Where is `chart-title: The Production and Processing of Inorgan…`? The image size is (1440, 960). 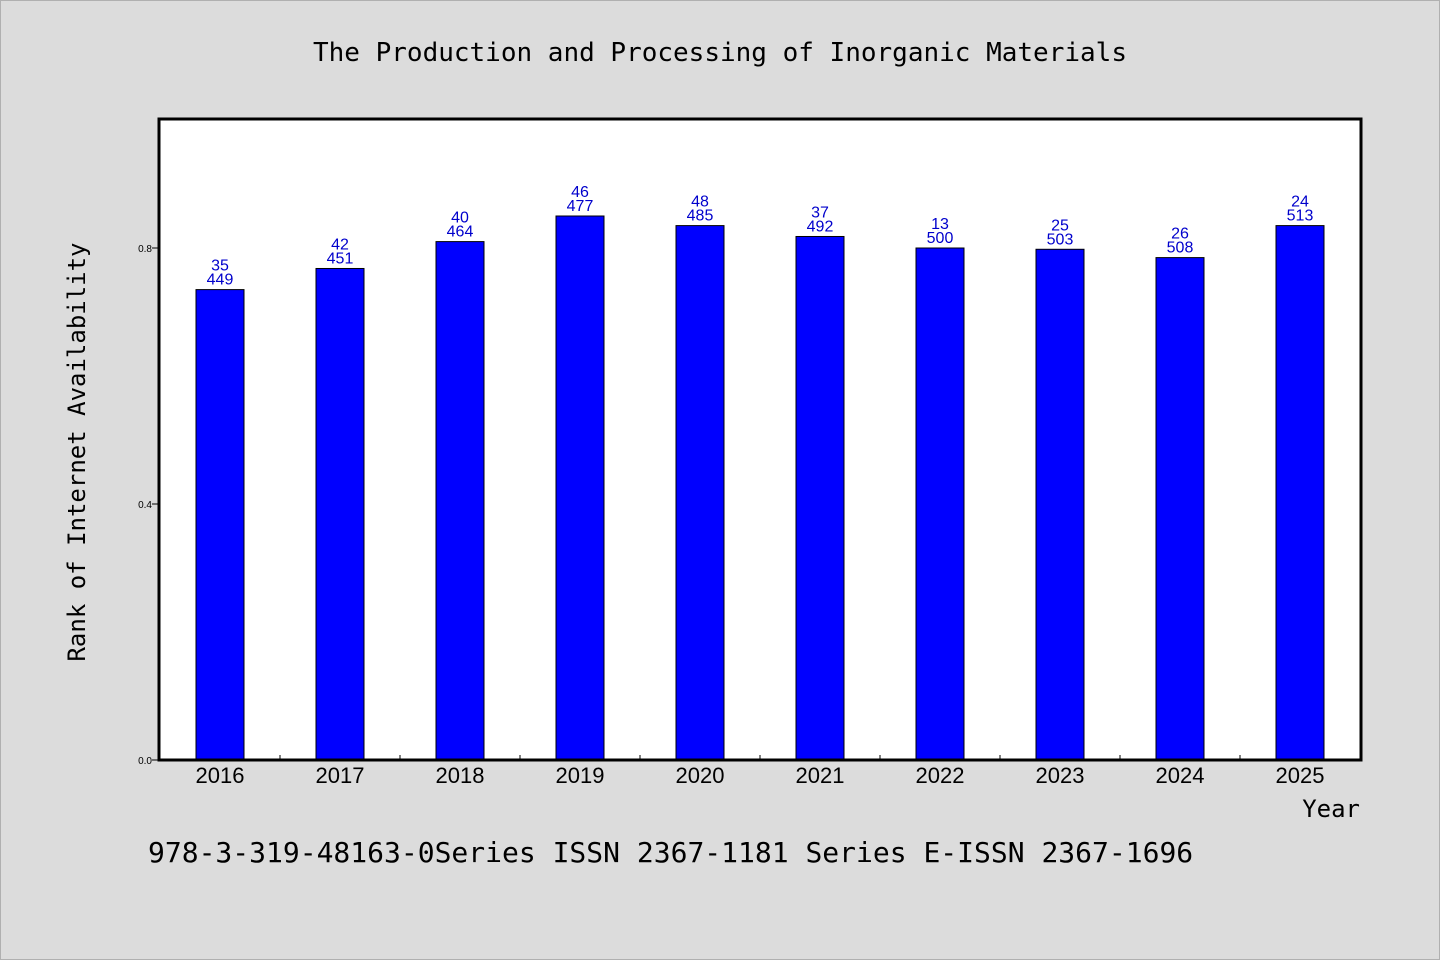
chart-title: The Production and Processing of Inorgan… is located at coordinates (720, 53).